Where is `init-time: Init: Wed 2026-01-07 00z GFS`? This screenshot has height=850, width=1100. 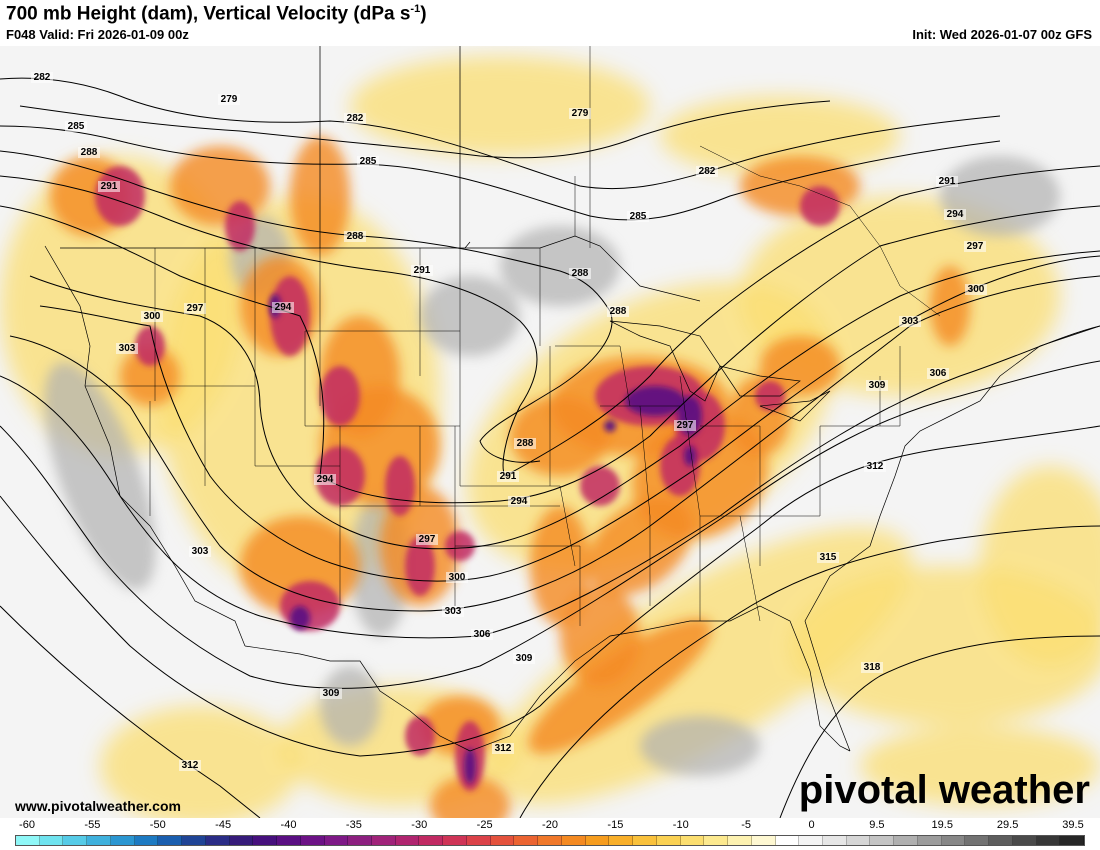 init-time: Init: Wed 2026-01-07 00z GFS is located at coordinates (1002, 34).